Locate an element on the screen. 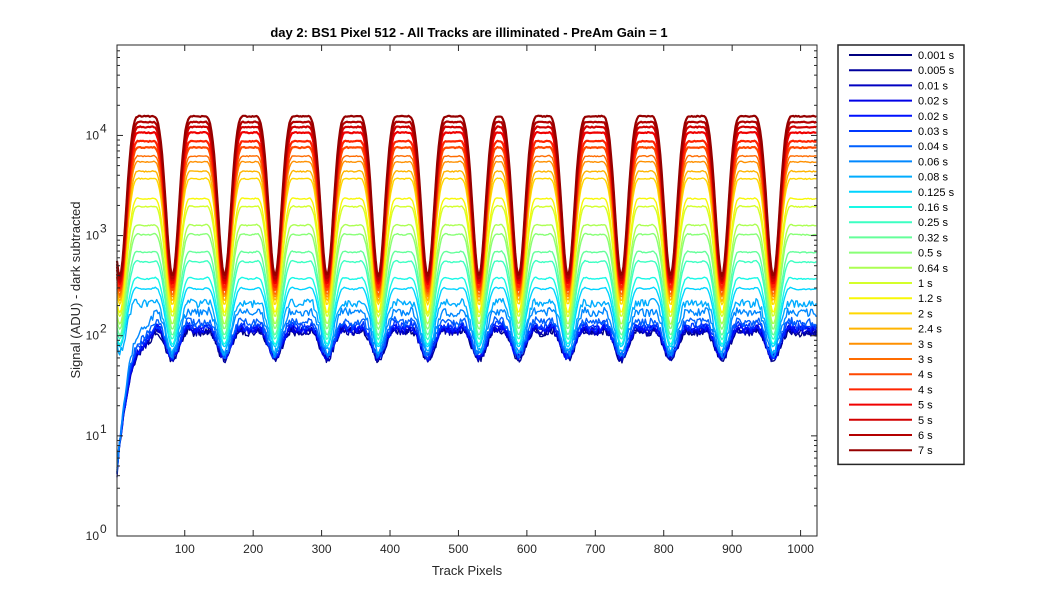  y-tick-exponent: 1 is located at coordinates (103, 429).